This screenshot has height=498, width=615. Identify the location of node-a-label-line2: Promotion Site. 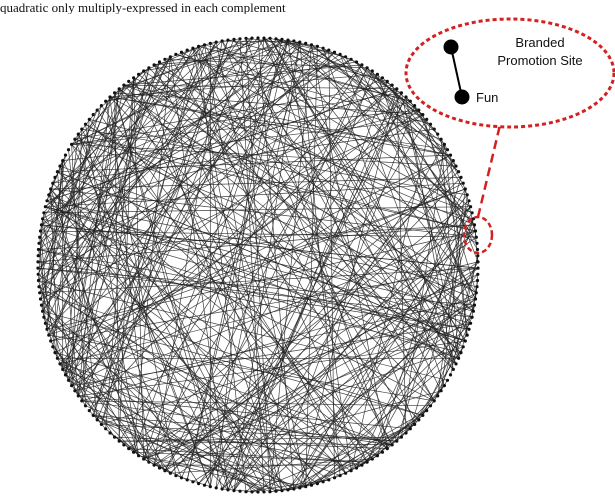
(539, 60).